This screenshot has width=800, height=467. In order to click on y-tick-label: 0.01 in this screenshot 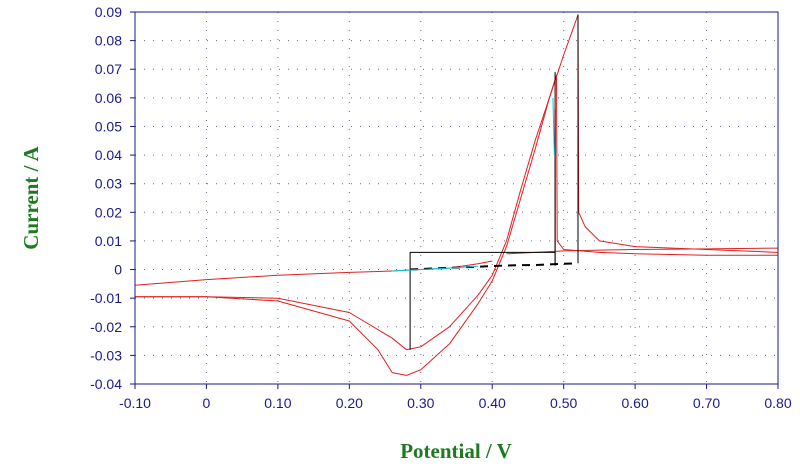, I will do `click(108, 241)`.